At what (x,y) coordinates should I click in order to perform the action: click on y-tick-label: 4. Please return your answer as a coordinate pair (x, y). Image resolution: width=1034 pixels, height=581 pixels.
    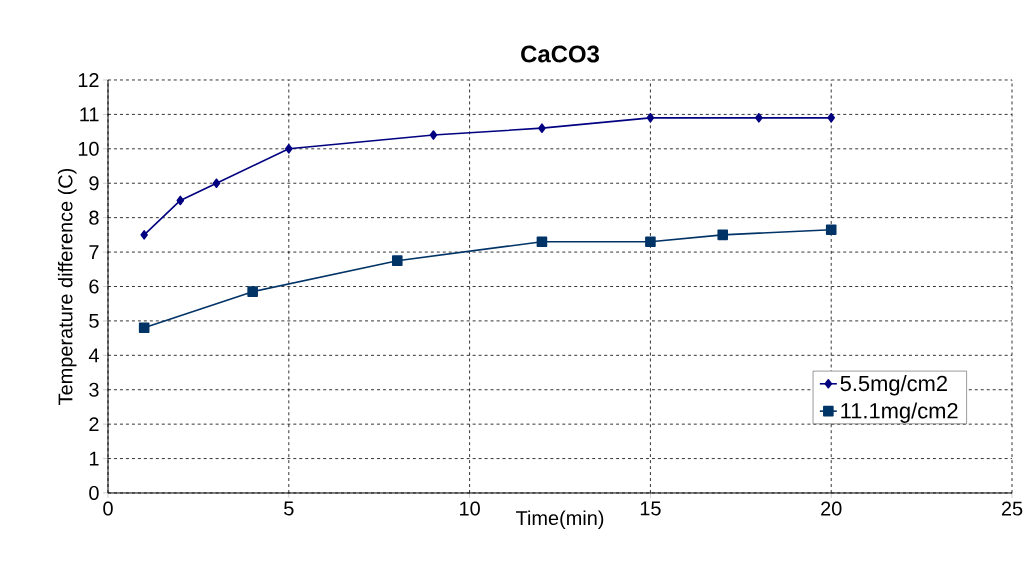
    Looking at the image, I should click on (93, 355).